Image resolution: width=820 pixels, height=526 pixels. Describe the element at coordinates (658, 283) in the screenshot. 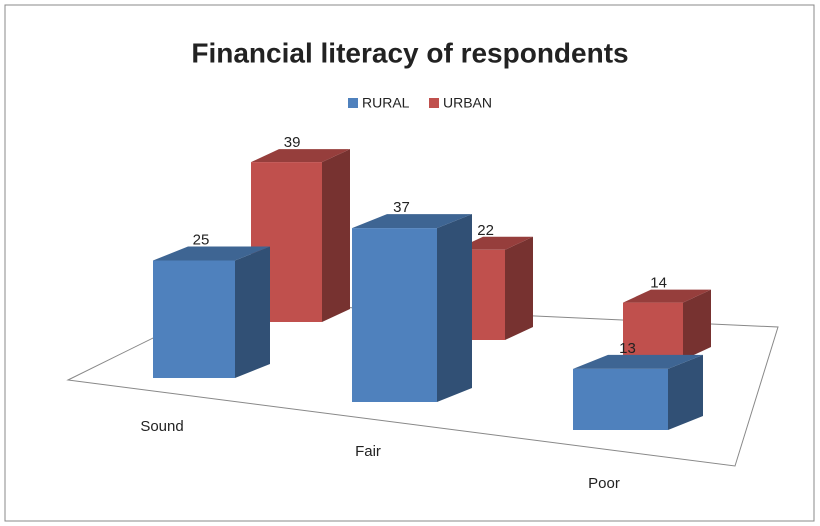

I see `data-label: 14` at that location.